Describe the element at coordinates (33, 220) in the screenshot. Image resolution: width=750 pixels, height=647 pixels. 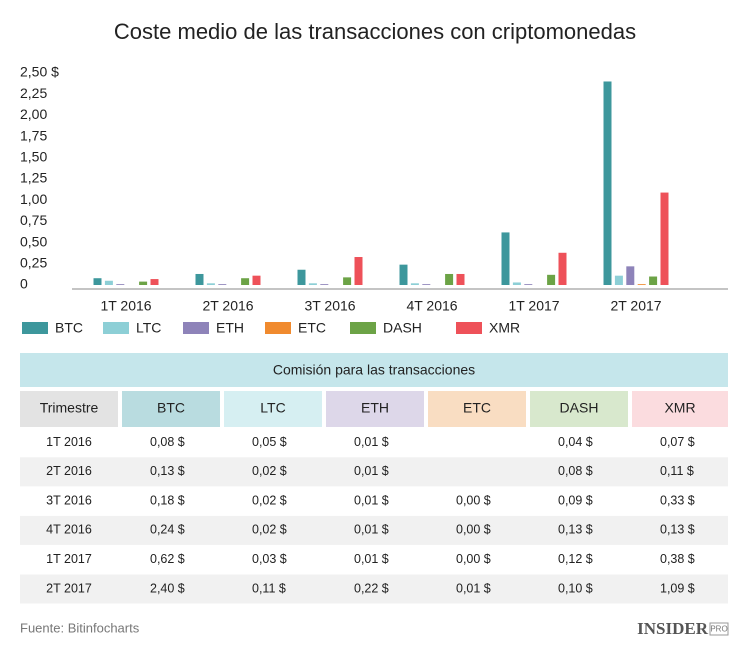
I see `y-tick-label: 0,75` at that location.